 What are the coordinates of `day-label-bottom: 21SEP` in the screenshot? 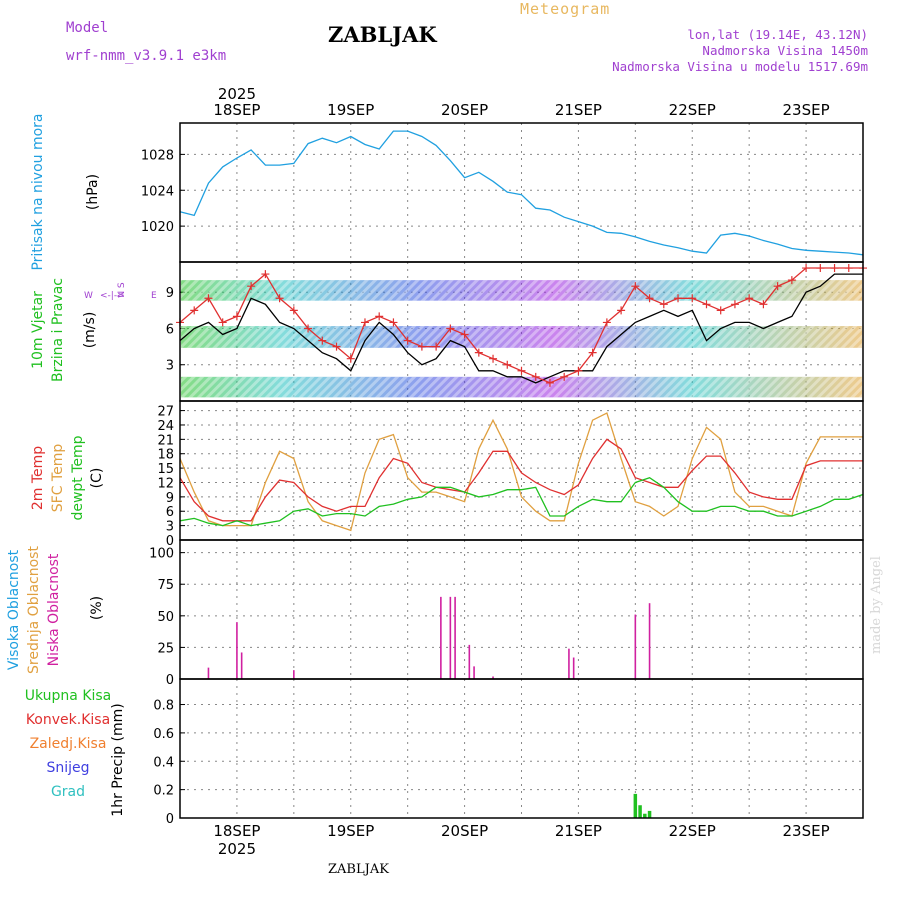 It's located at (578, 831).